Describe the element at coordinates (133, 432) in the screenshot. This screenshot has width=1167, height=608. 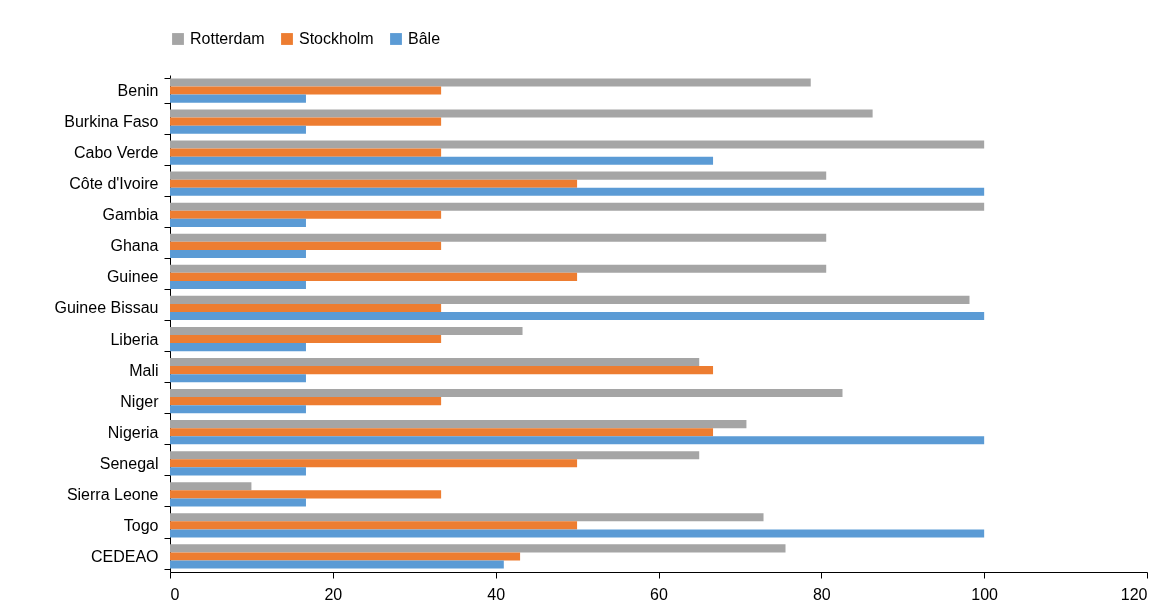
I see `y-tick-label: Nigeria` at that location.